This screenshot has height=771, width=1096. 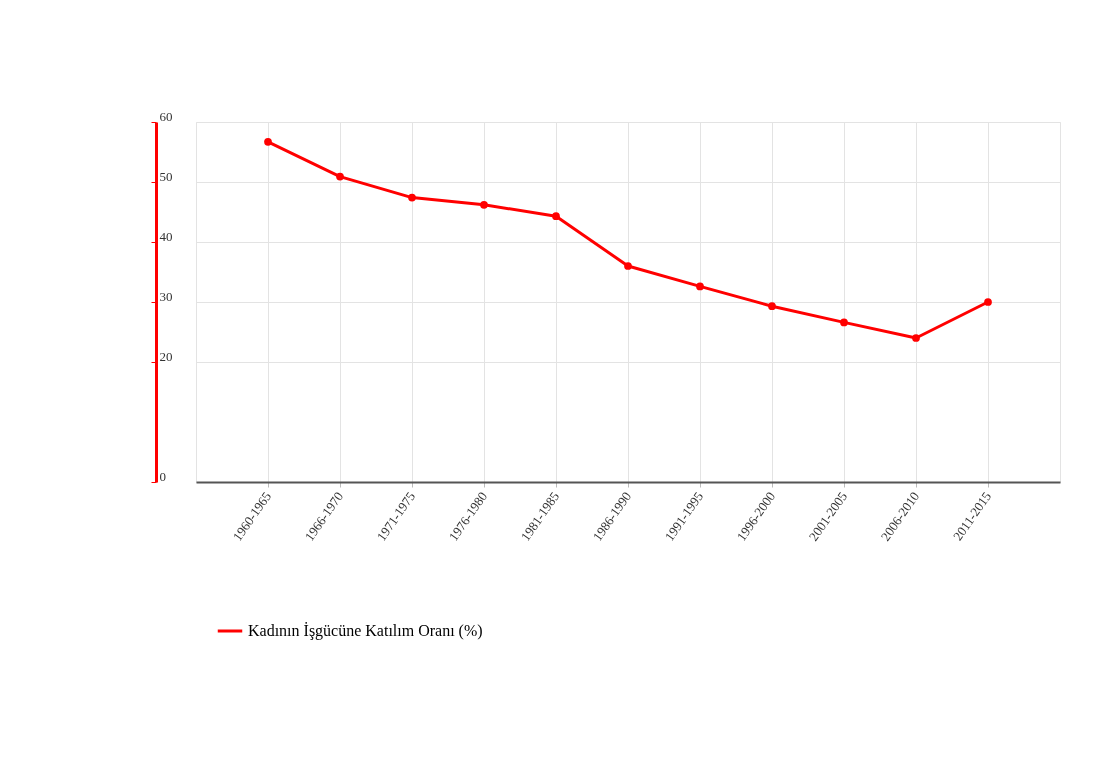 I want to click on y-tick-label: 50, so click(x=166, y=176).